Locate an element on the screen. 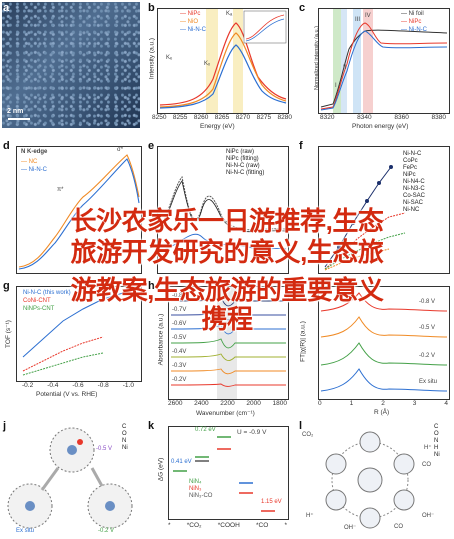 Image resolution: width=454 pixels, height=539 pixels. d-curve-nc is located at coordinates (79, 211).